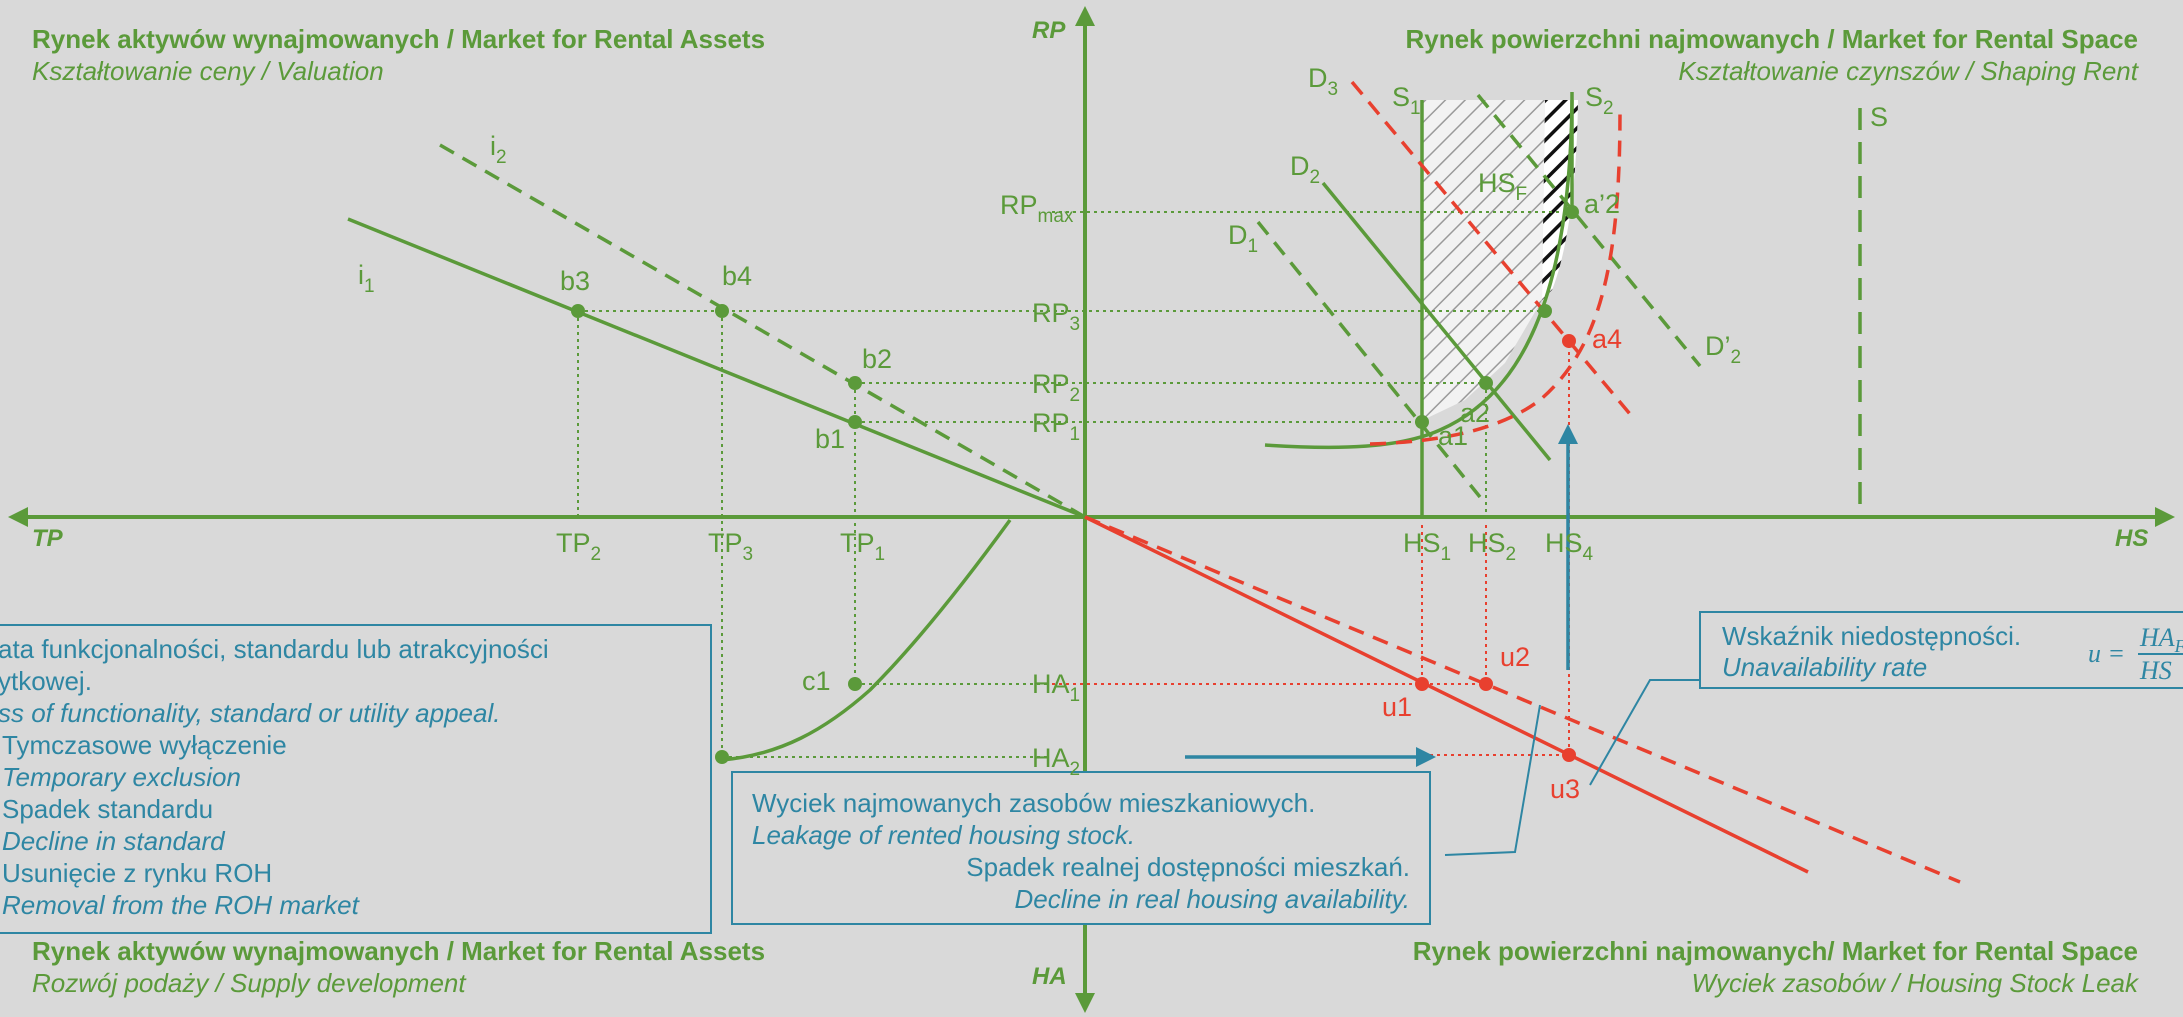  I want to click on label-dp2: D’2, so click(1723, 349).